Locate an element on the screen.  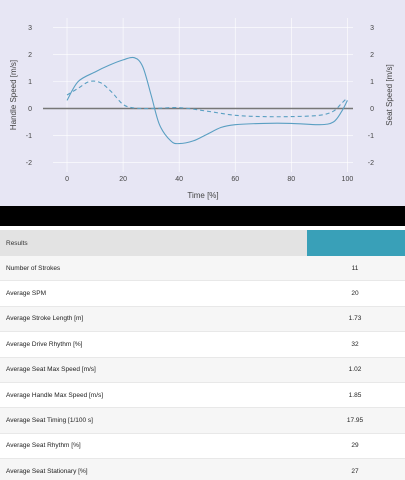
series-layer is located at coordinates (207, 100).